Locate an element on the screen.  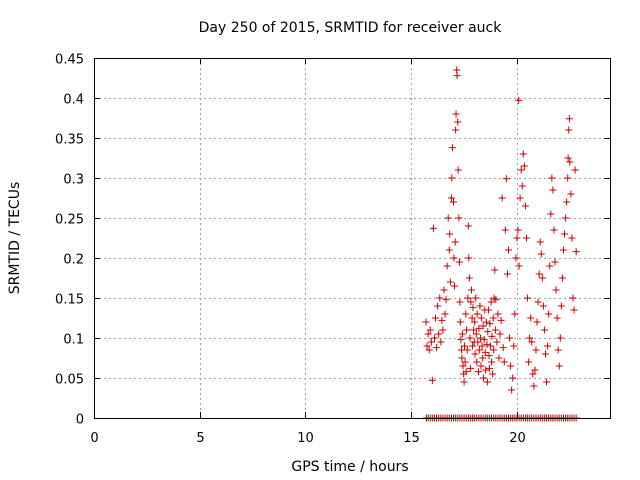
y-tick-label: 0 is located at coordinates (80, 420).